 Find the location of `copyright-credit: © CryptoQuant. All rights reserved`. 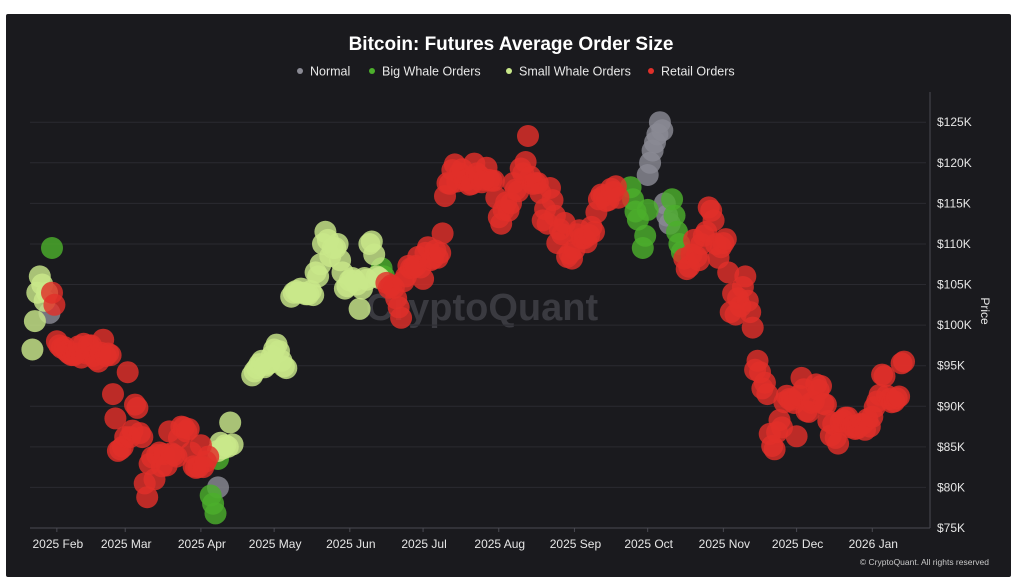

copyright-credit: © CryptoQuant. All rights reserved is located at coordinates (924, 562).